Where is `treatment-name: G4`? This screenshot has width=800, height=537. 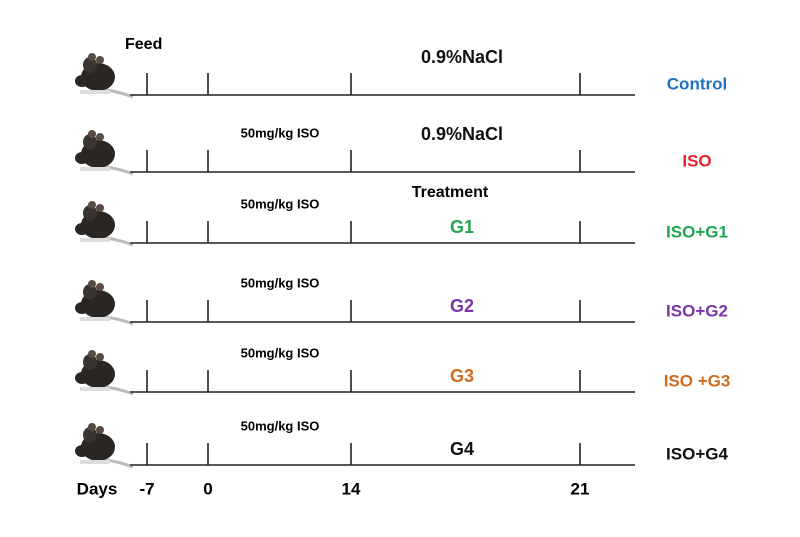
treatment-name: G4 is located at coordinates (462, 449).